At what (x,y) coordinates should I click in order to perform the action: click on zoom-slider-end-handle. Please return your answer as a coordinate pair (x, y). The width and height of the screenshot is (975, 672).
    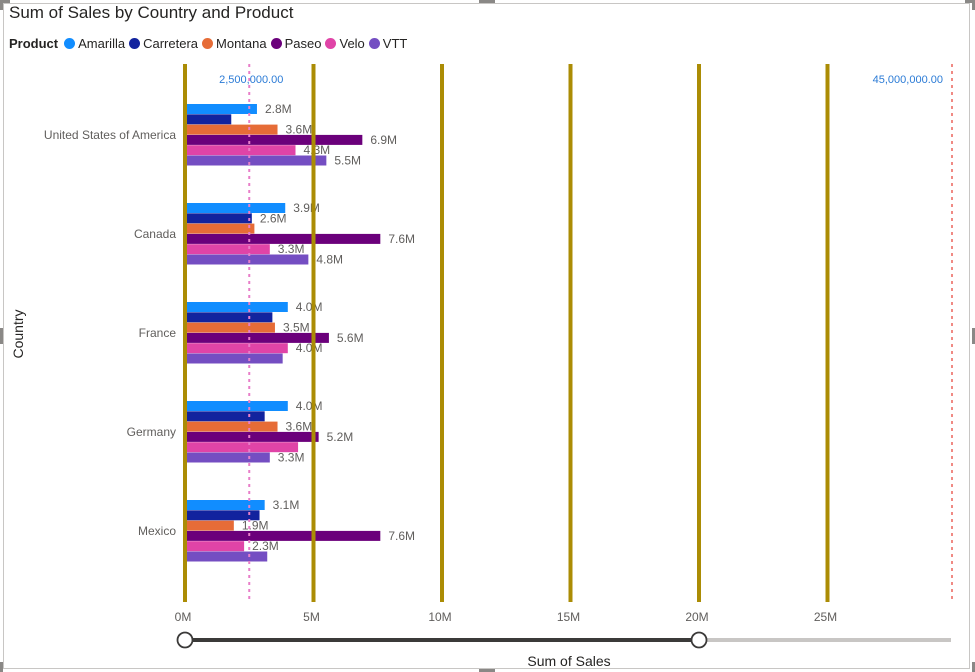
    Looking at the image, I should click on (699, 640).